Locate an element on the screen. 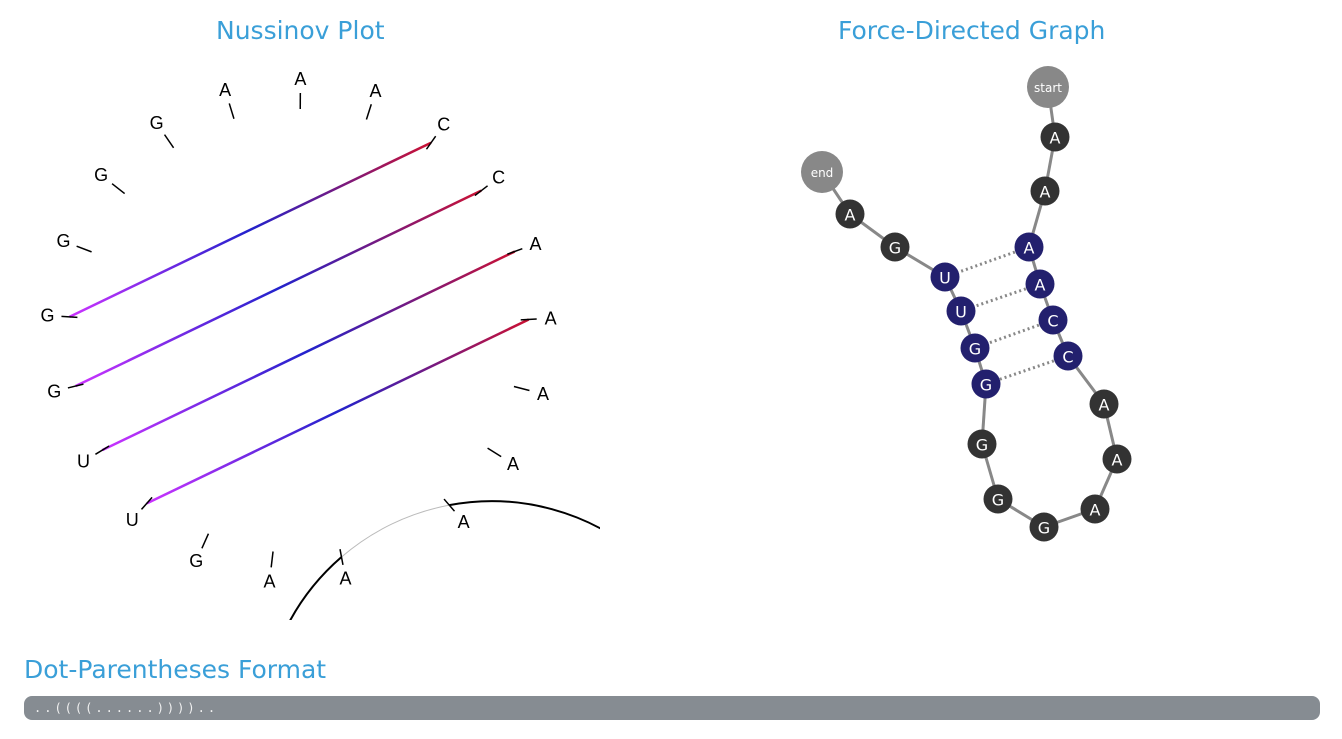 Image resolution: width=1342 pixels, height=739 pixels. start-node is located at coordinates (1048, 87).